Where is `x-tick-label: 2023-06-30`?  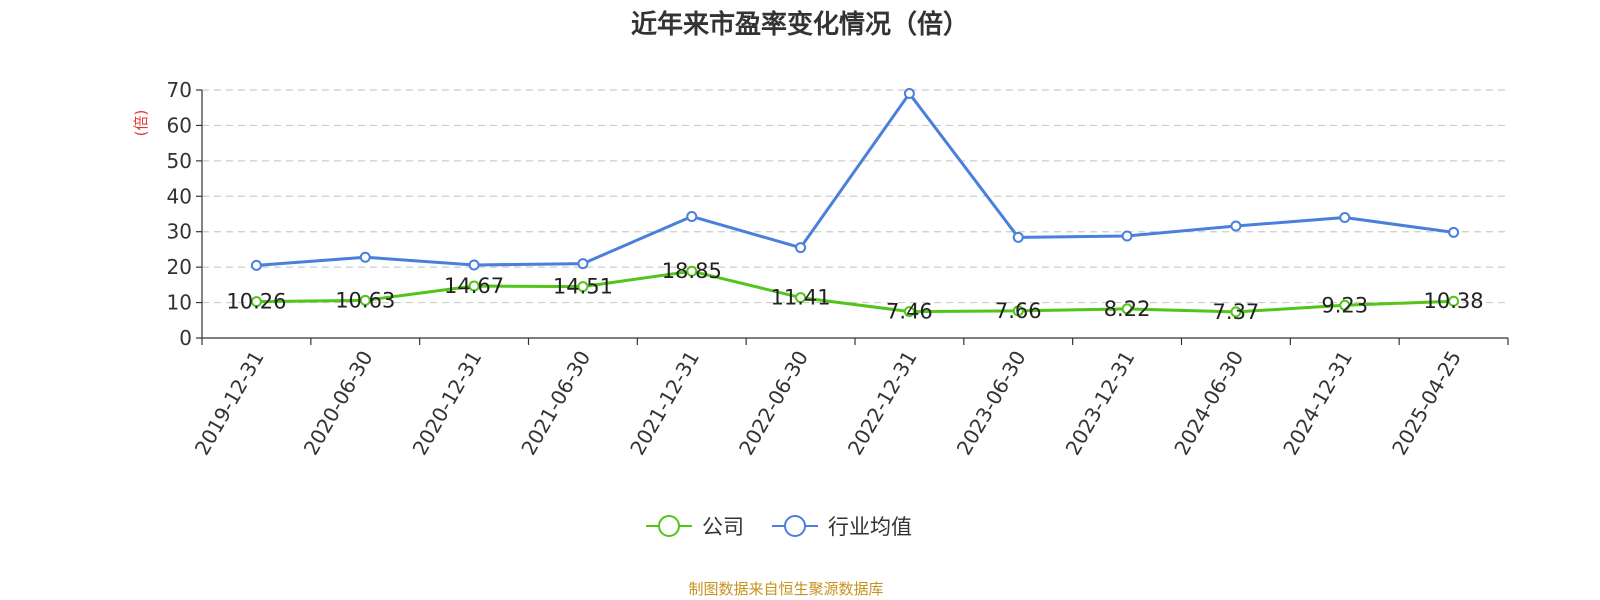
x-tick-label: 2023-06-30 is located at coordinates (991, 403).